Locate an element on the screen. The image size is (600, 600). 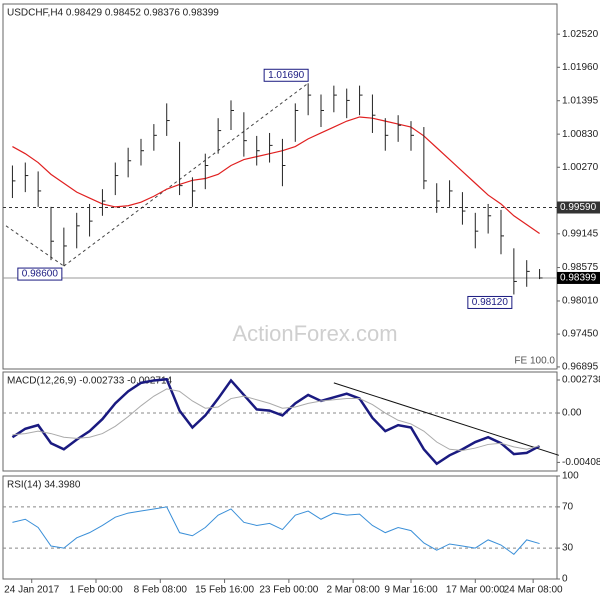
watermark: ActionForex.com is located at coordinates (314, 333).